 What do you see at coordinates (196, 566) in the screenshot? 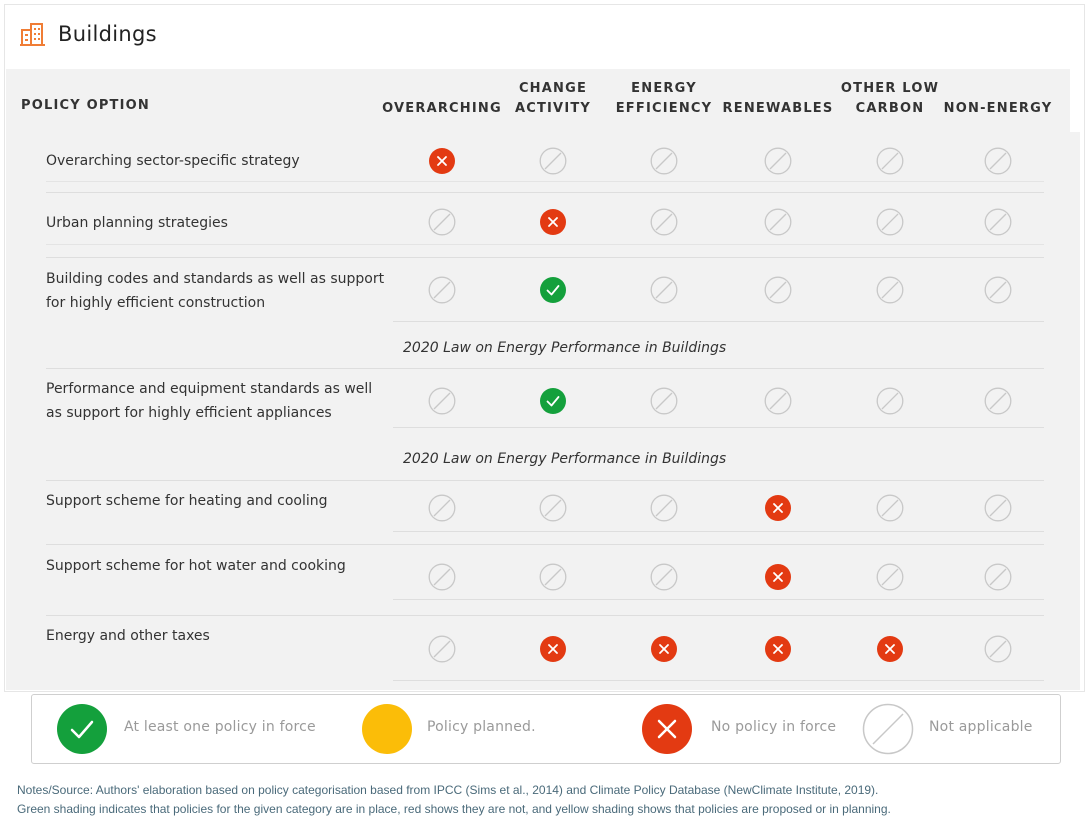
I see `row-label: Support scheme for hot water and cooking` at bounding box center [196, 566].